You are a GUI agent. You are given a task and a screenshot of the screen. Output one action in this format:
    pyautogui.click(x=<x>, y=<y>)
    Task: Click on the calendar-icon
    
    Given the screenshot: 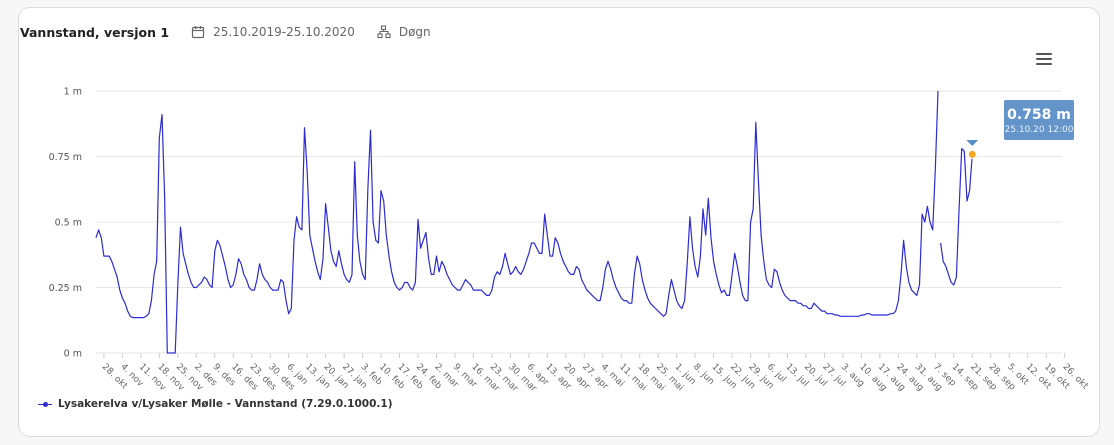 What is the action you would take?
    pyautogui.click(x=198, y=32)
    